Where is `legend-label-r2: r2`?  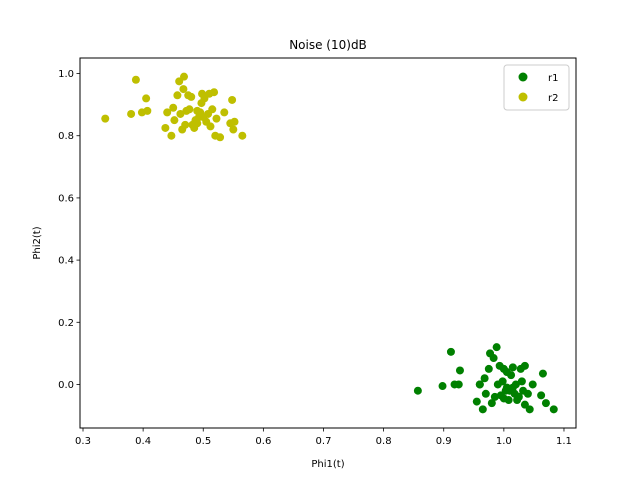 legend-label-r2: r2 is located at coordinates (553, 98).